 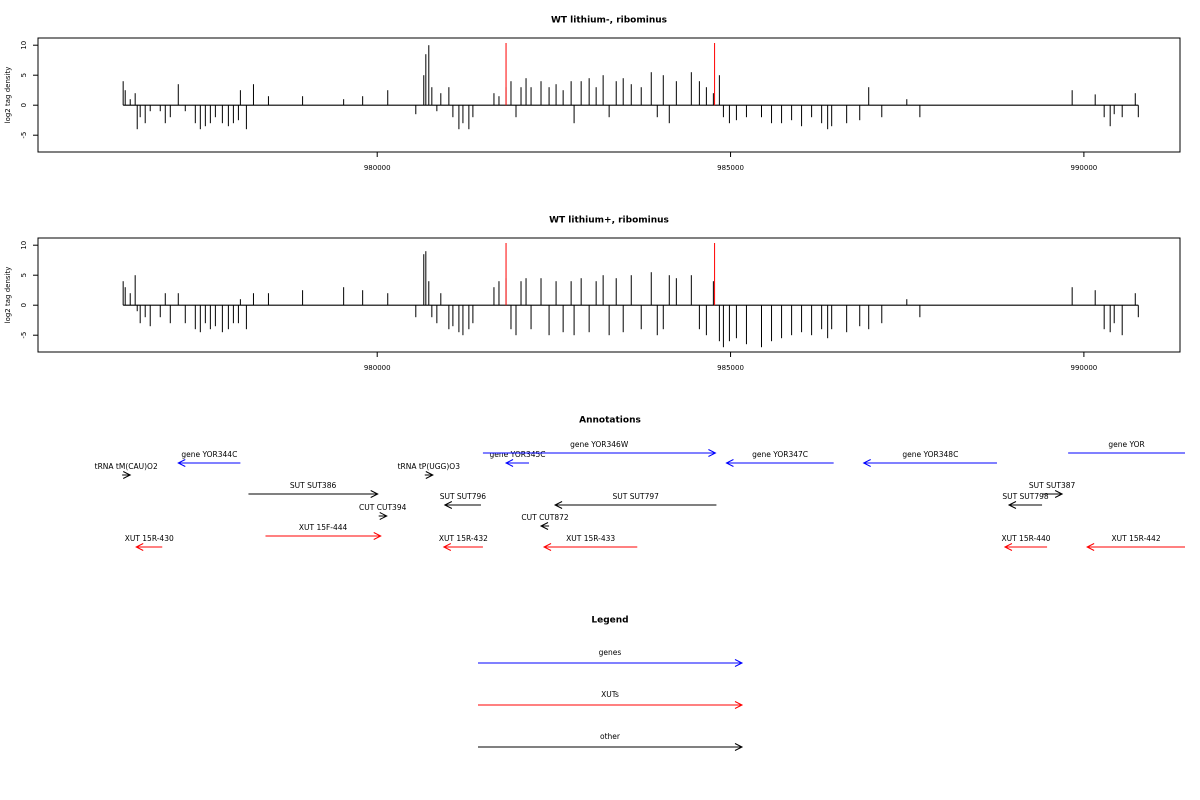 What do you see at coordinates (209, 454) in the screenshot?
I see `feature-label: gene YOR344C` at bounding box center [209, 454].